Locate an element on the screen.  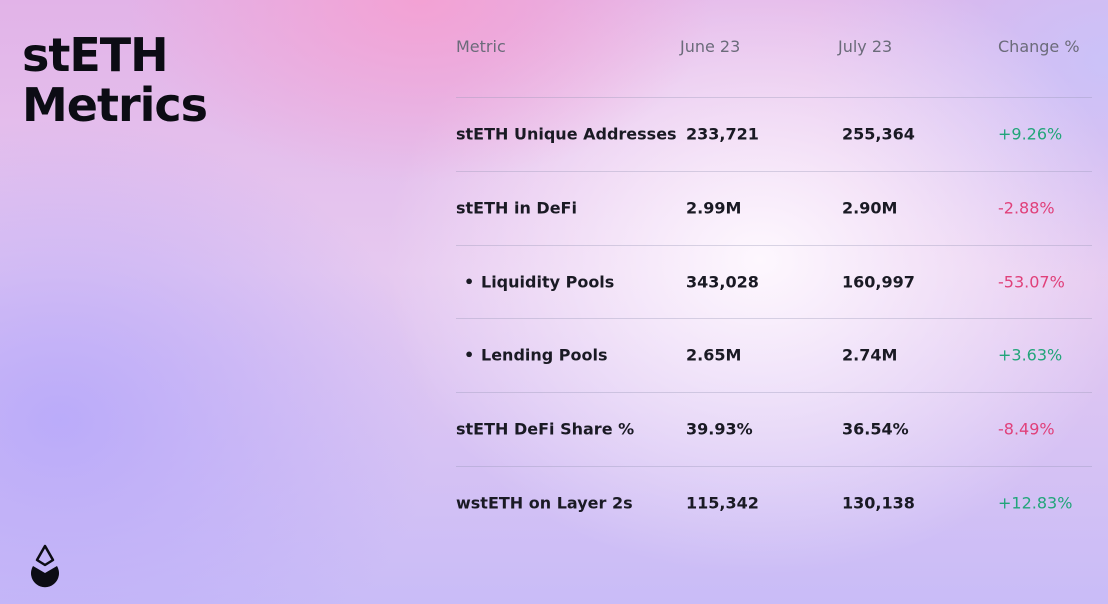
cell-july: 160,997 is located at coordinates (878, 282).